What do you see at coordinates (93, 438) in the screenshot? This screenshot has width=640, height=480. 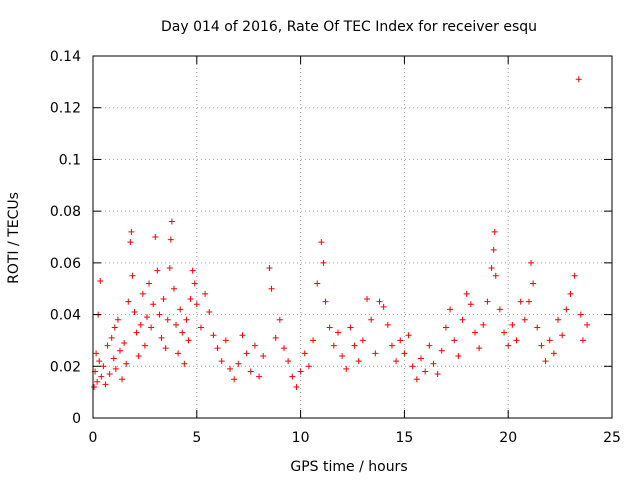 I see `x-tick-label: 0` at bounding box center [93, 438].